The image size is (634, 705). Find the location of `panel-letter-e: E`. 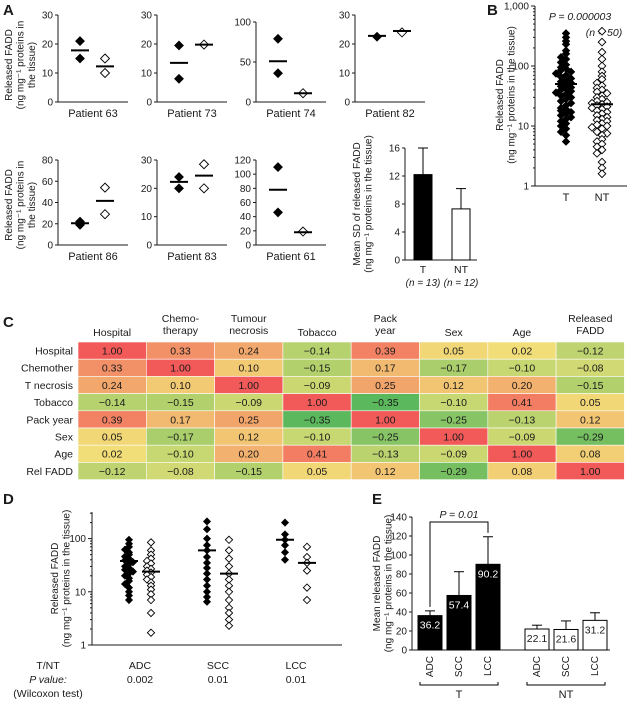

panel-letter-e: E is located at coordinates (377, 499).